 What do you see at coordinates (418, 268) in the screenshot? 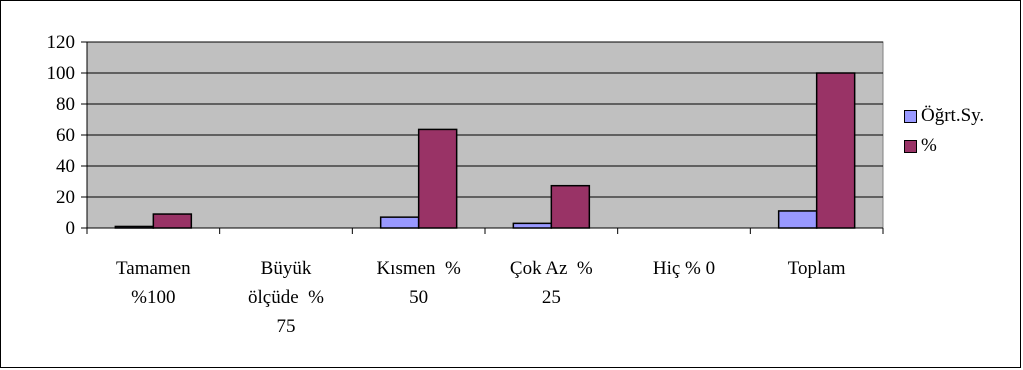
I see `x-tick-label-line: Kısmen %` at bounding box center [418, 268].